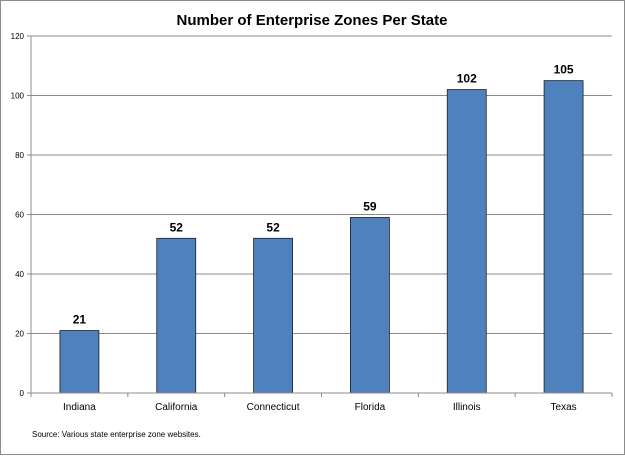 Image resolution: width=625 pixels, height=459 pixels. I want to click on y-tick-label: 120, so click(18, 36).